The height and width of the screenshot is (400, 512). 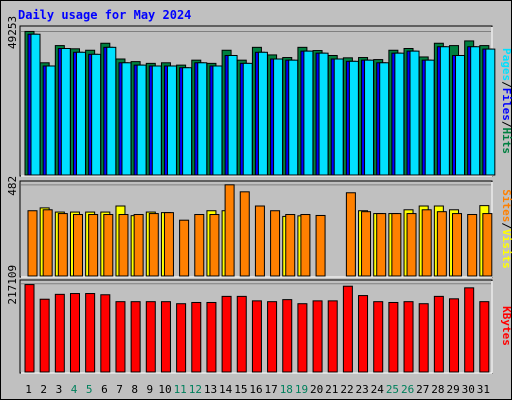 I want to click on x-tick-label: 6, so click(x=104, y=389).